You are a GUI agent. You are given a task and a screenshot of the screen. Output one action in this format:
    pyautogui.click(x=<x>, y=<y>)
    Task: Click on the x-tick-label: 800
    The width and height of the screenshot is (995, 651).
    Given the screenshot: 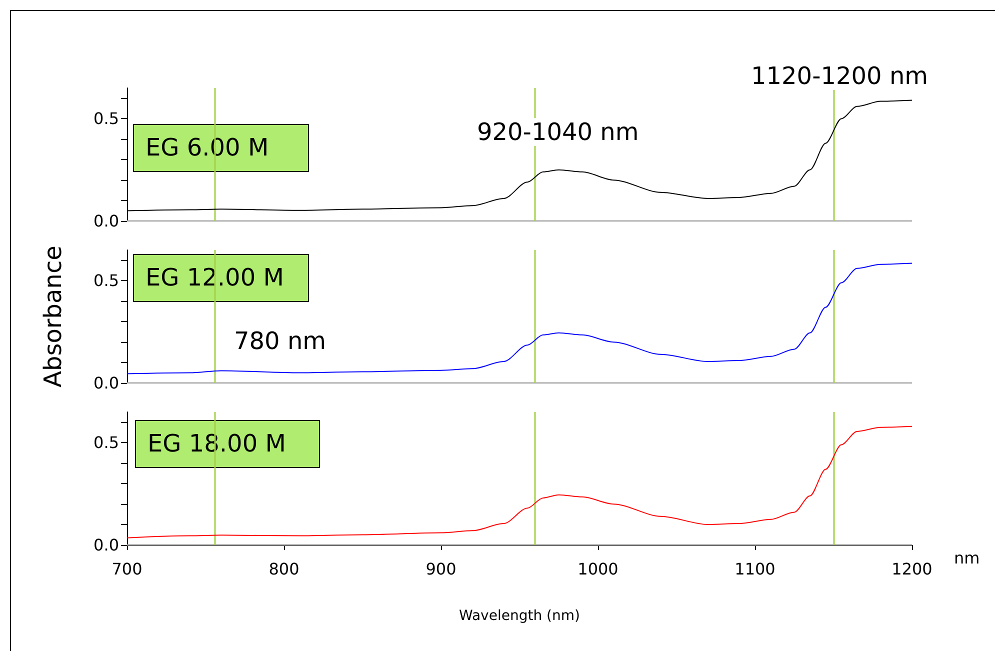 What is the action you would take?
    pyautogui.click(x=284, y=569)
    